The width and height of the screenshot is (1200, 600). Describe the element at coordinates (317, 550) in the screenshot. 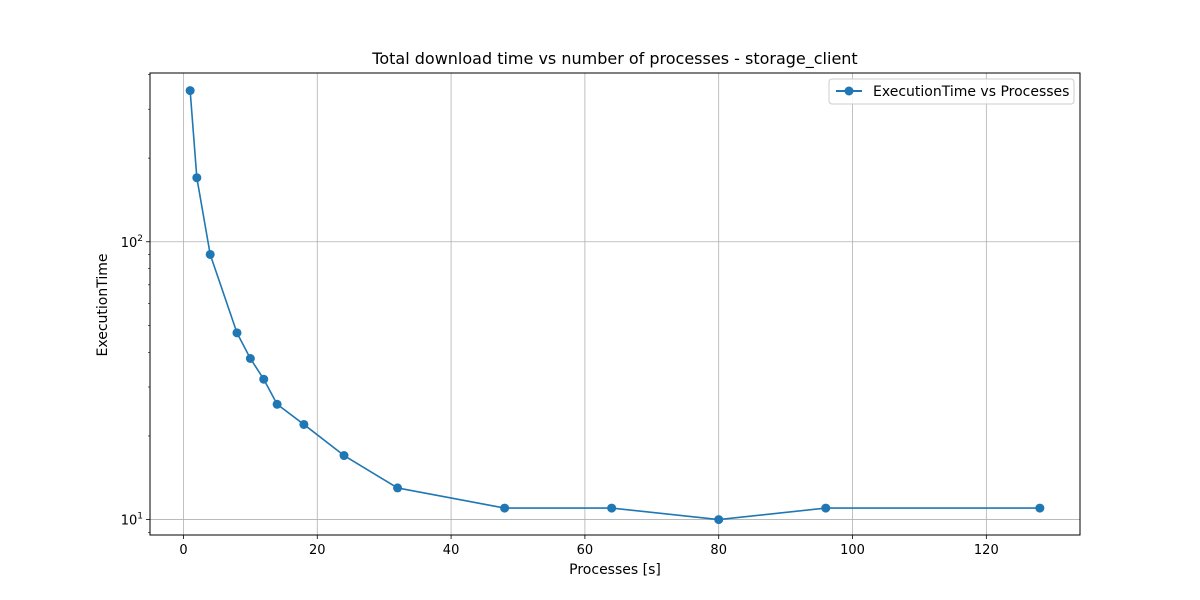

I see `x-tick-label: 20` at that location.